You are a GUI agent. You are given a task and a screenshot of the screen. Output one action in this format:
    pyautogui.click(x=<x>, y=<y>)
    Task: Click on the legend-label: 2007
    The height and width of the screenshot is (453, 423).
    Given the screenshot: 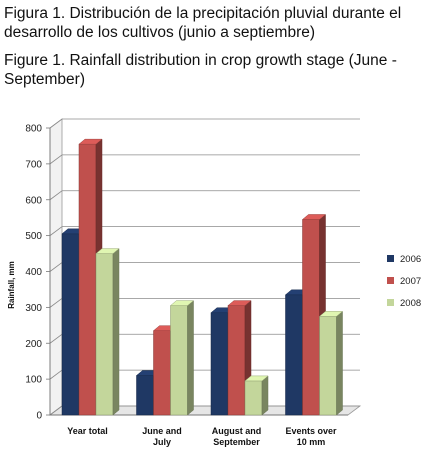 What is the action you would take?
    pyautogui.click(x=410, y=281)
    